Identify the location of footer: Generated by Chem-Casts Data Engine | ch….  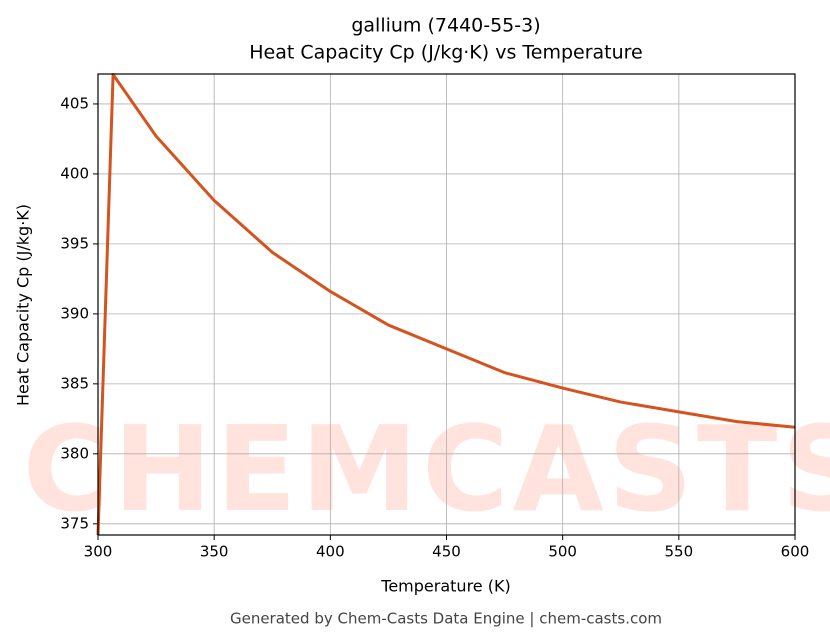
(446, 619).